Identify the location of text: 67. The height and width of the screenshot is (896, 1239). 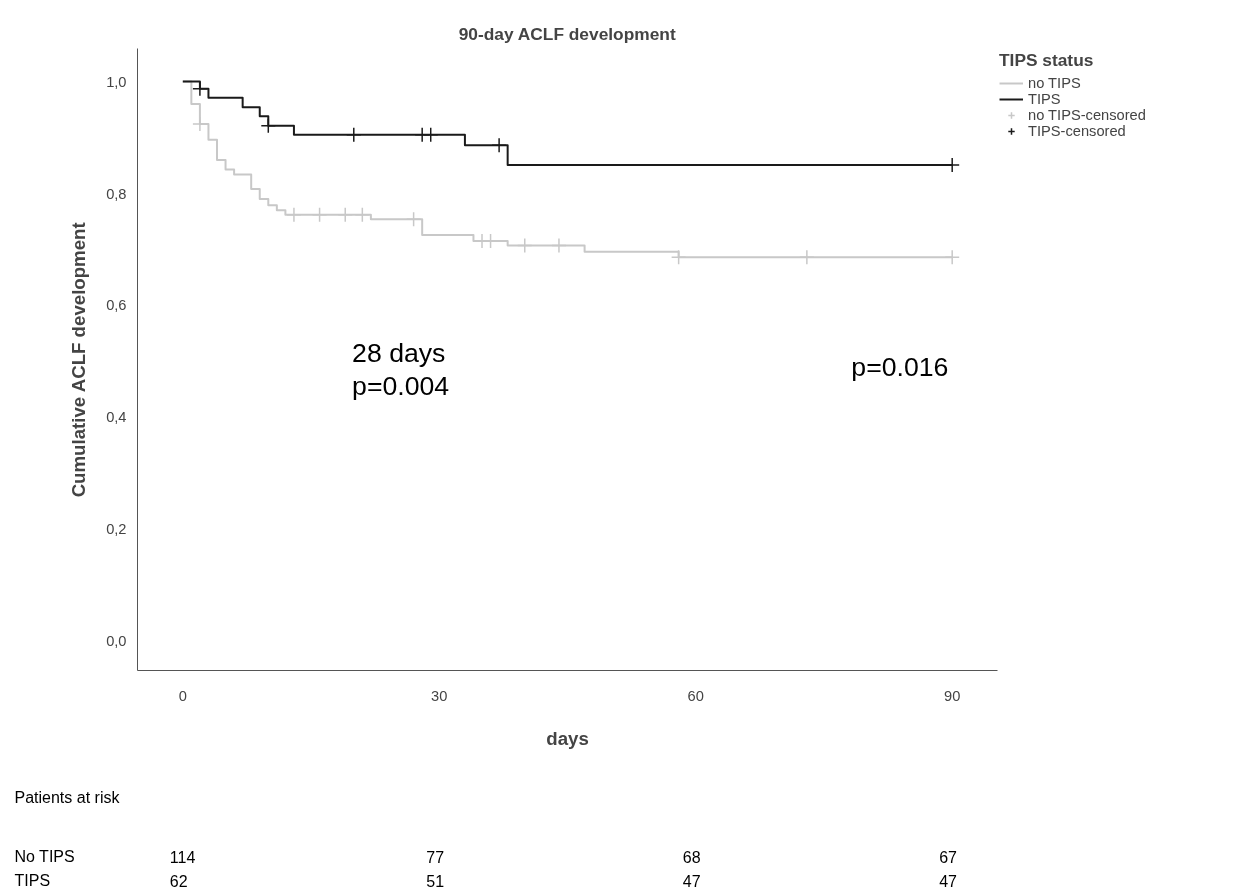
(948, 857).